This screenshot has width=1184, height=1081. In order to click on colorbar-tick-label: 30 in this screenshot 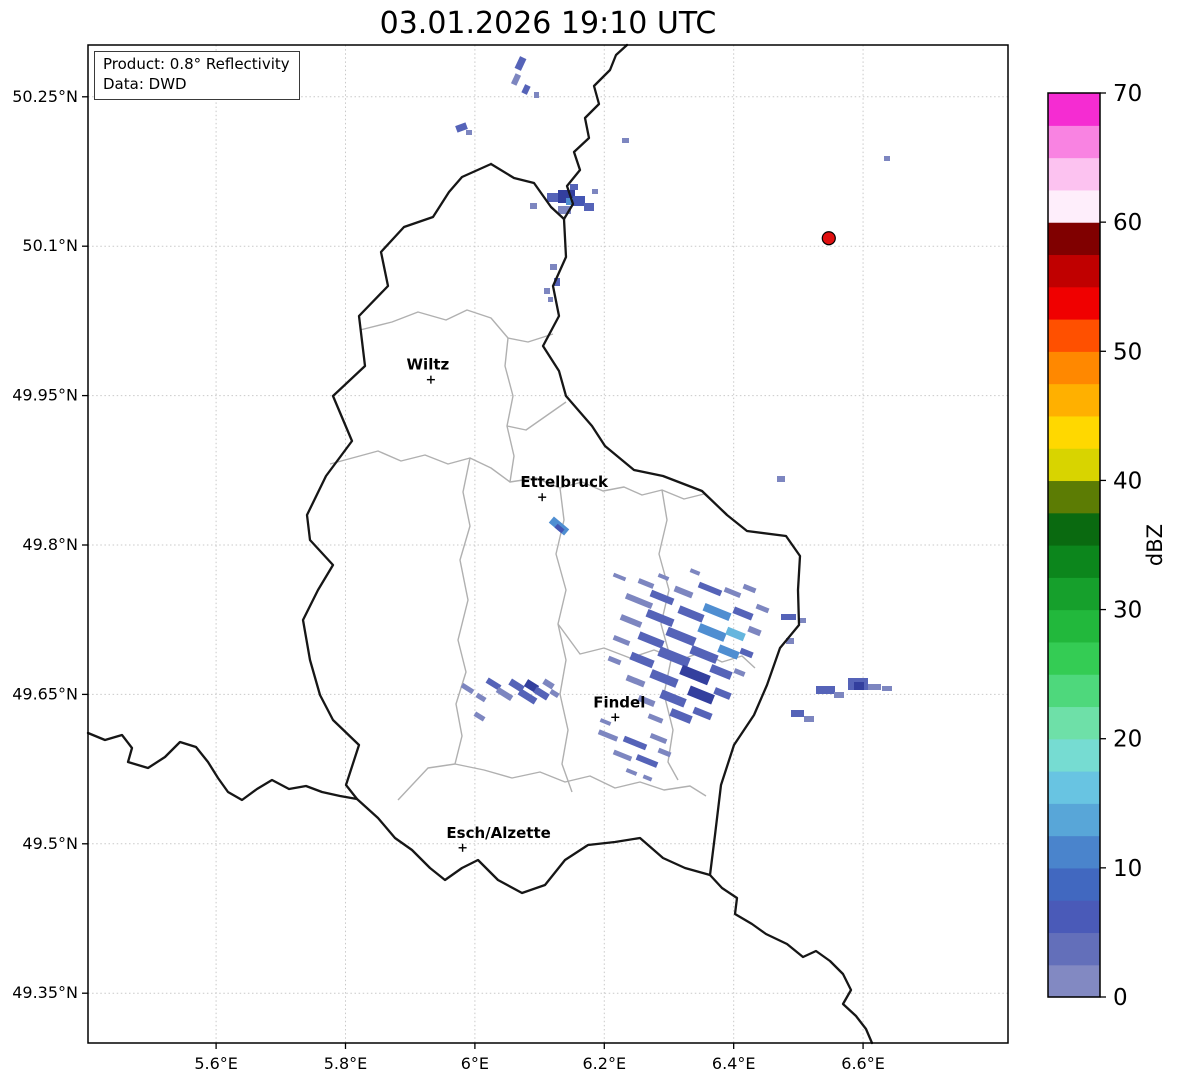, I will do `click(1127, 611)`.